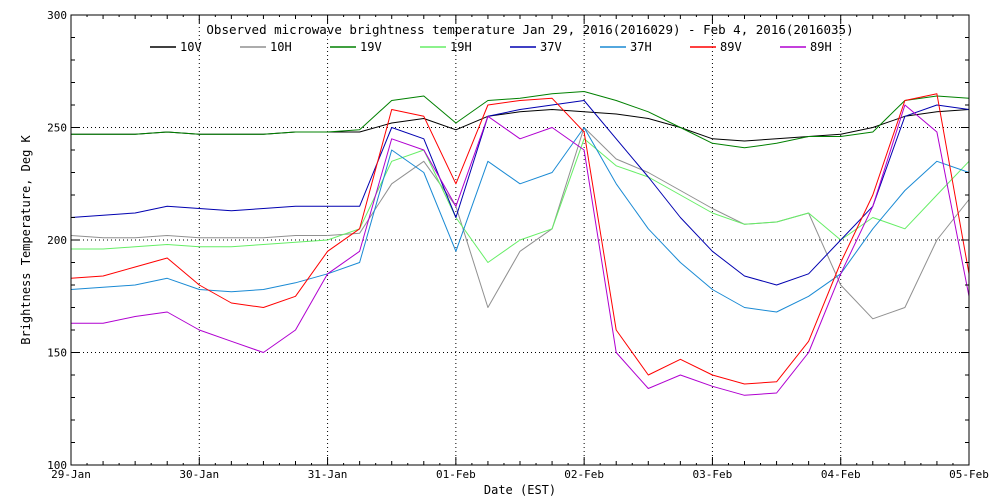 The image size is (1000, 504). I want to click on x-tick-label: 30-Jan, so click(199, 474).